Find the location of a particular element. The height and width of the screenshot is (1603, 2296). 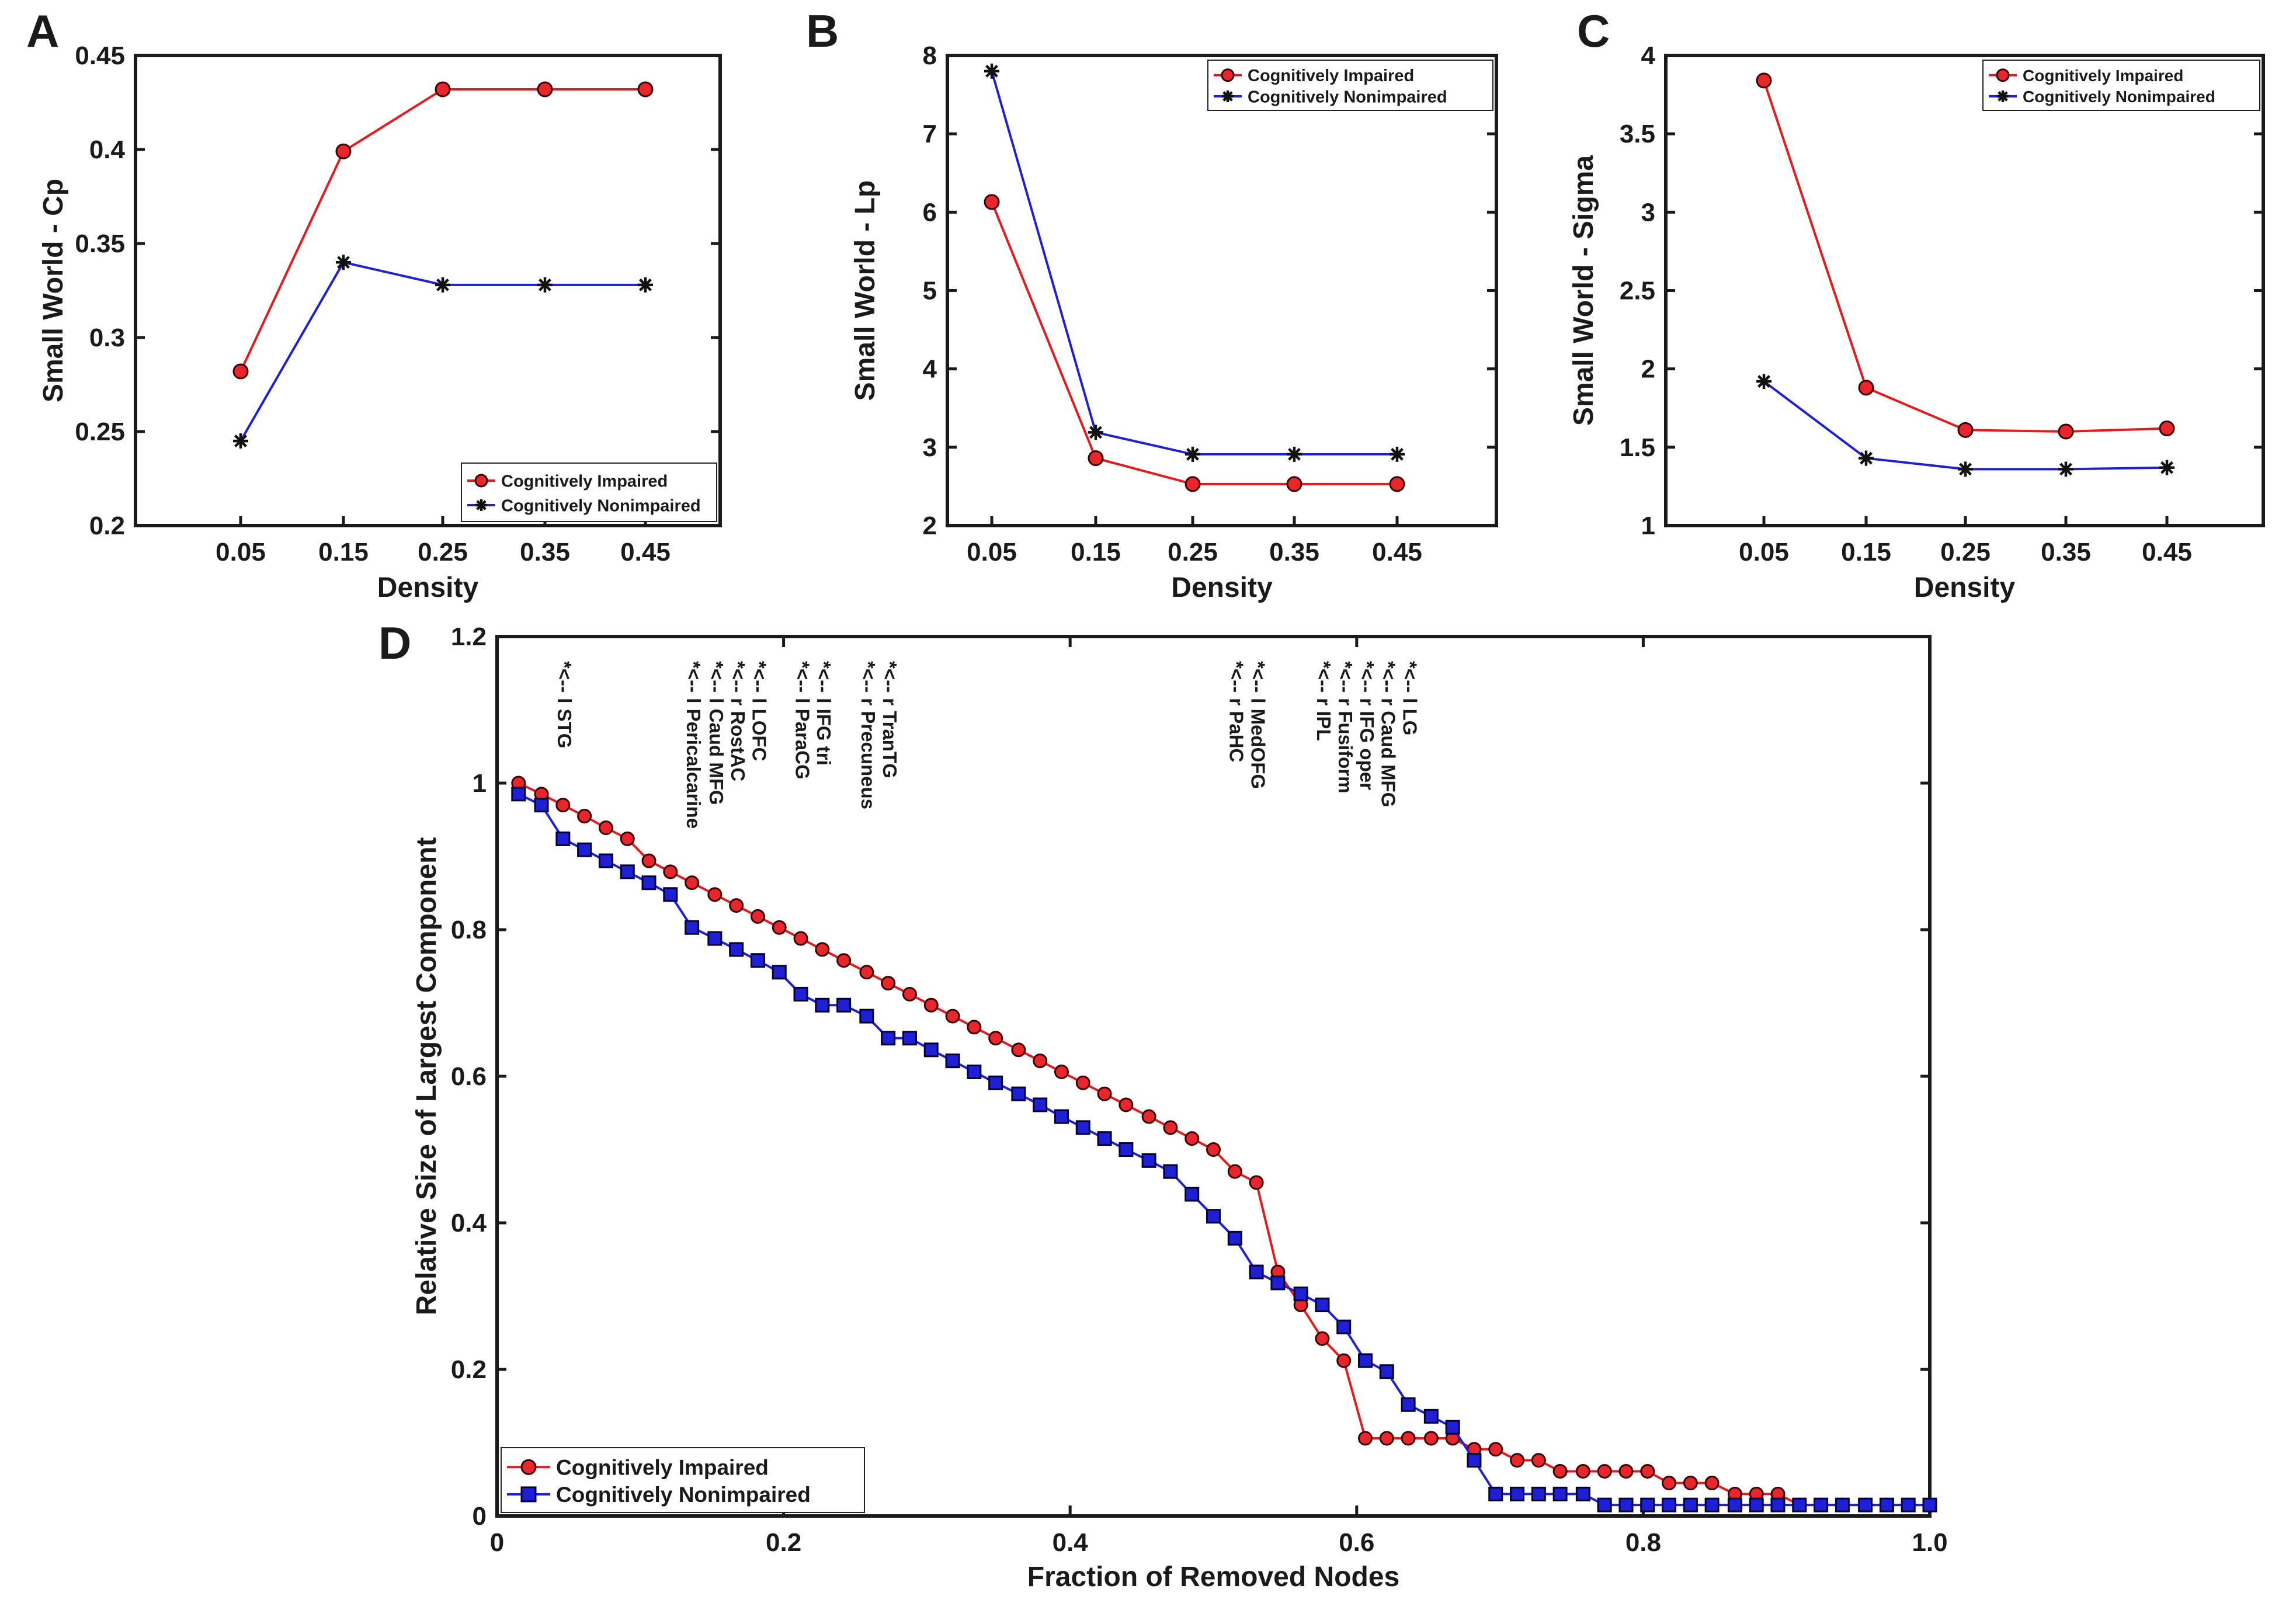

y-tick-label: 0.8 is located at coordinates (469, 930).